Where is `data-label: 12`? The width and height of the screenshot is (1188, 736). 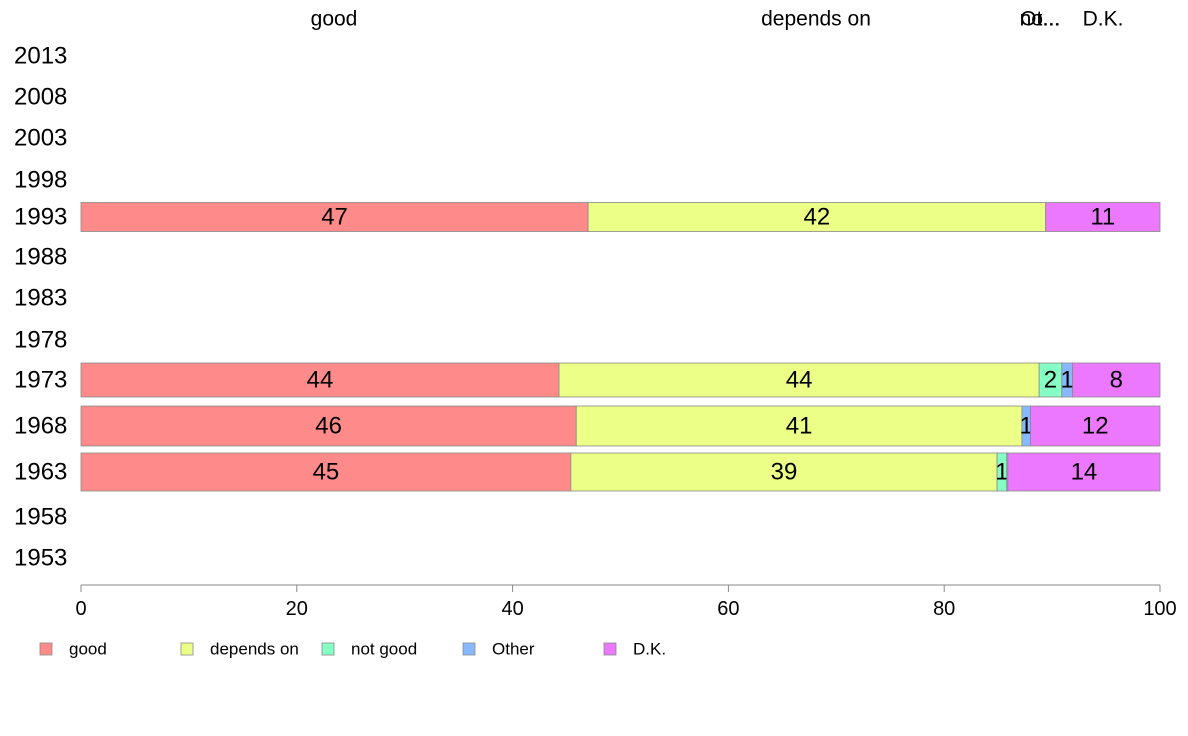
data-label: 12 is located at coordinates (1095, 426).